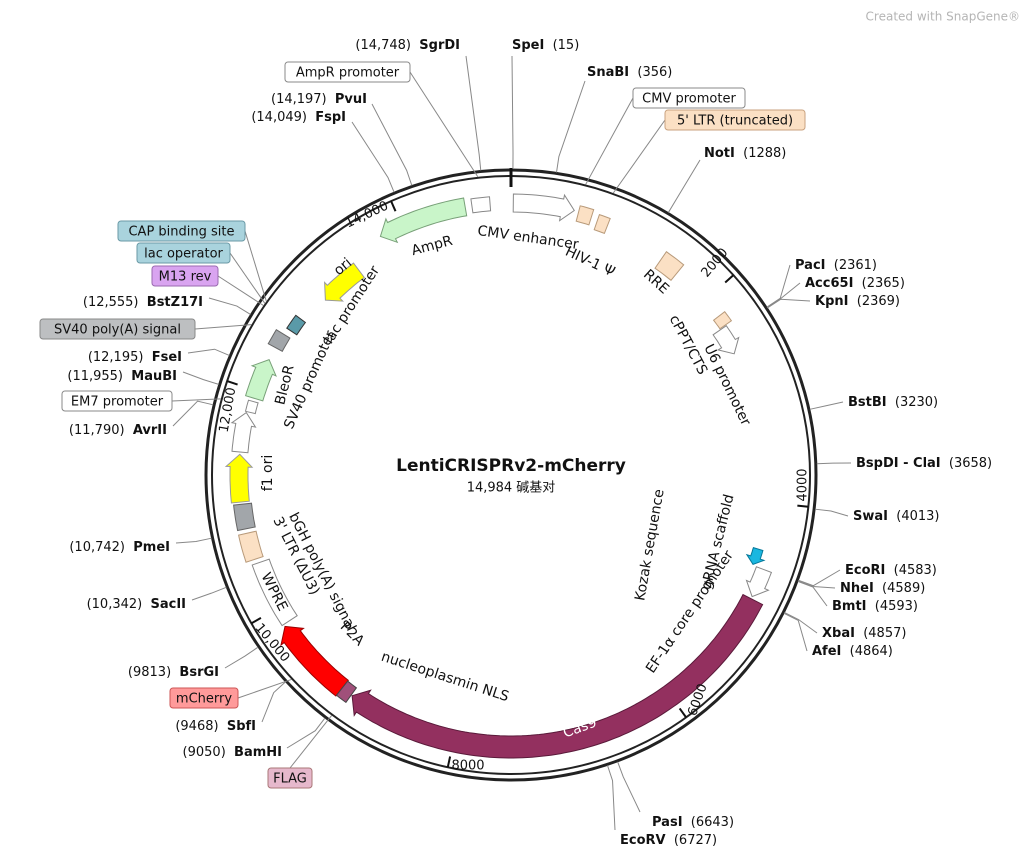 This screenshot has width=1030, height=858. What do you see at coordinates (852, 265) in the screenshot?
I see `site-position: (2361)` at bounding box center [852, 265].